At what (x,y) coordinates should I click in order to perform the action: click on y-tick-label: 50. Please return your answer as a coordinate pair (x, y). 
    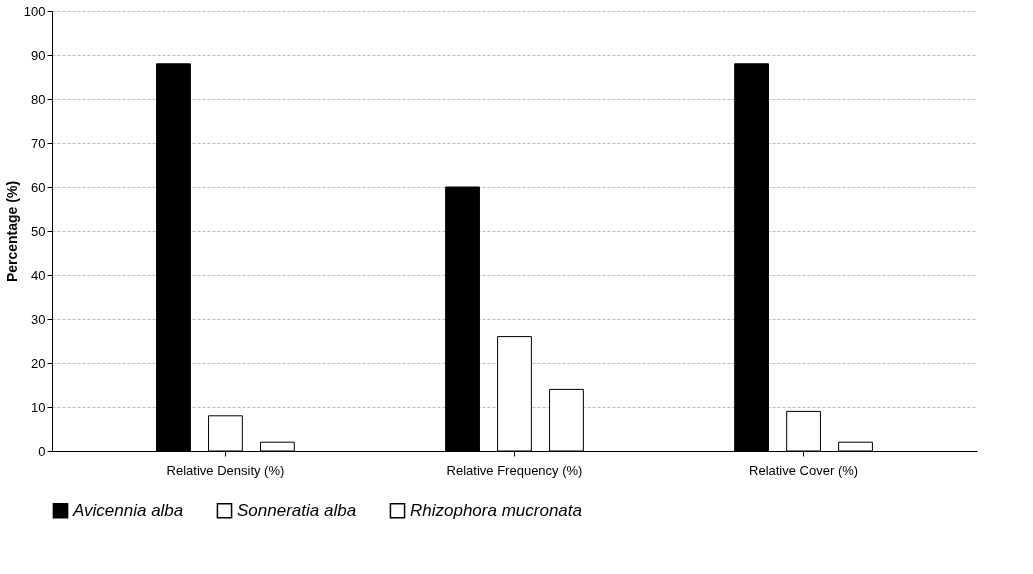
    Looking at the image, I should click on (38, 231).